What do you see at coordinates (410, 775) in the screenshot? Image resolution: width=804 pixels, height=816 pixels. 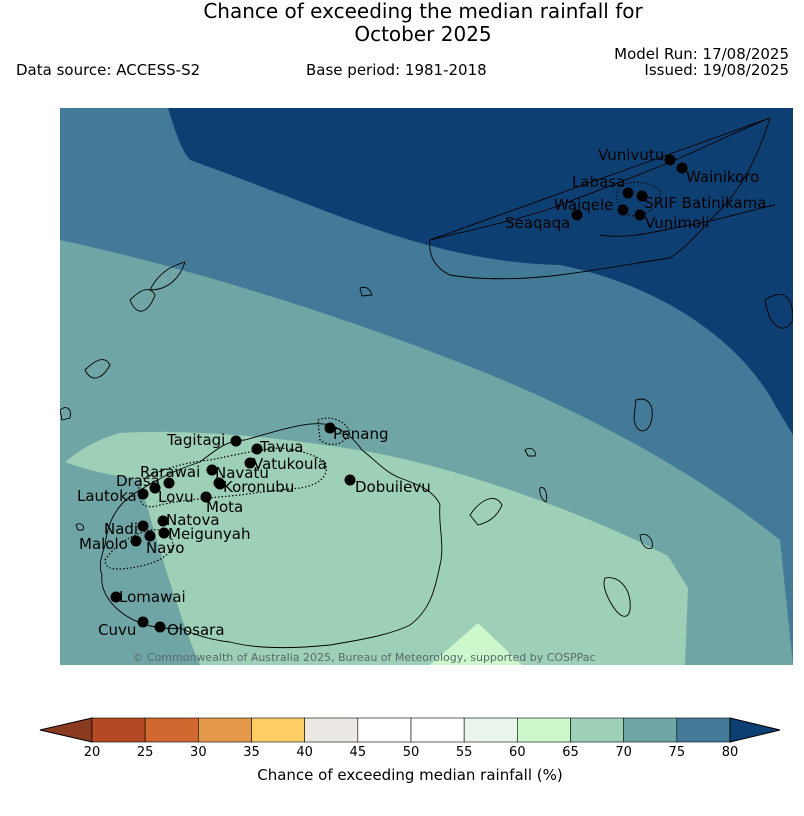 I see `colorbar-title: Chance of exceeding median rainfall (%)` at bounding box center [410, 775].